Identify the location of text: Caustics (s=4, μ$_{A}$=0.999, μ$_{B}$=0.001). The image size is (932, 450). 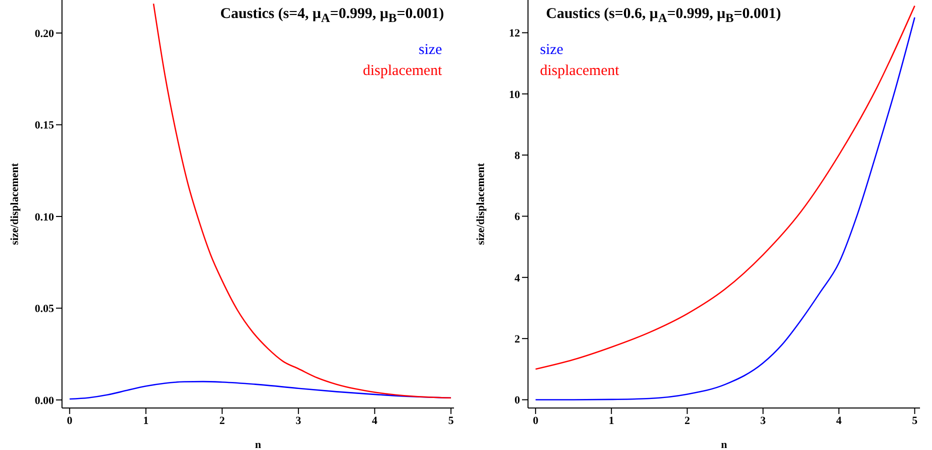
(332, 16).